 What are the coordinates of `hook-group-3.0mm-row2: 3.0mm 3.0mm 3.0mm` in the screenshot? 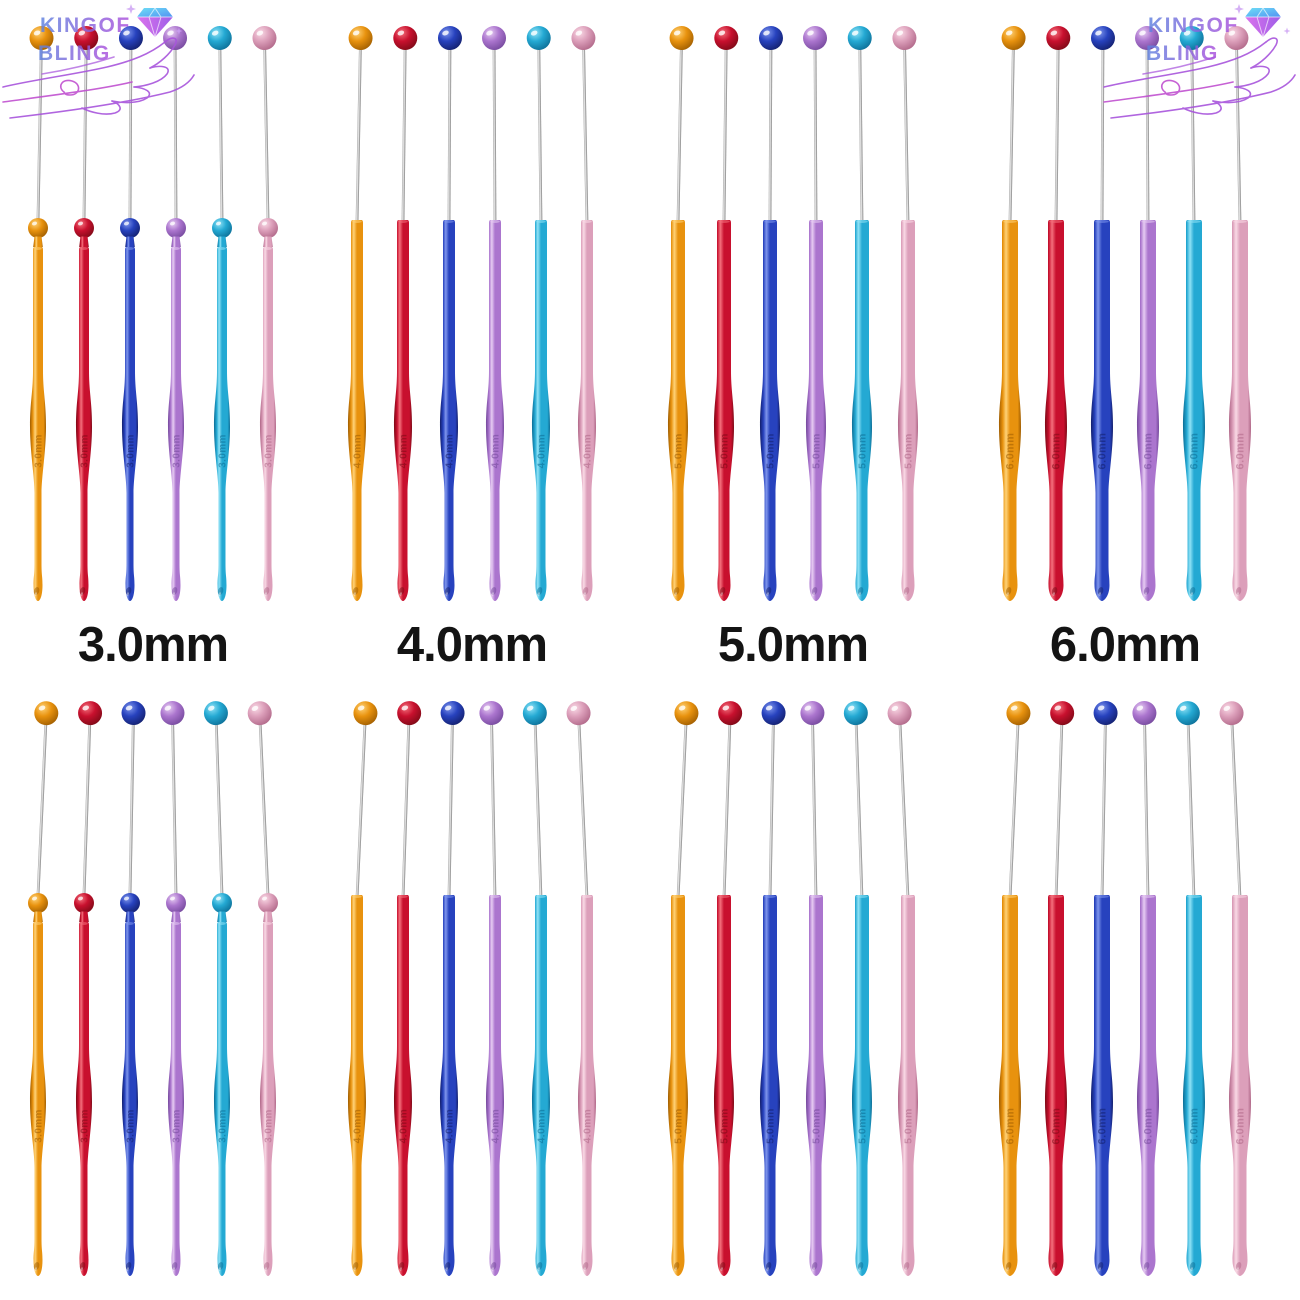 It's located at (153, 995).